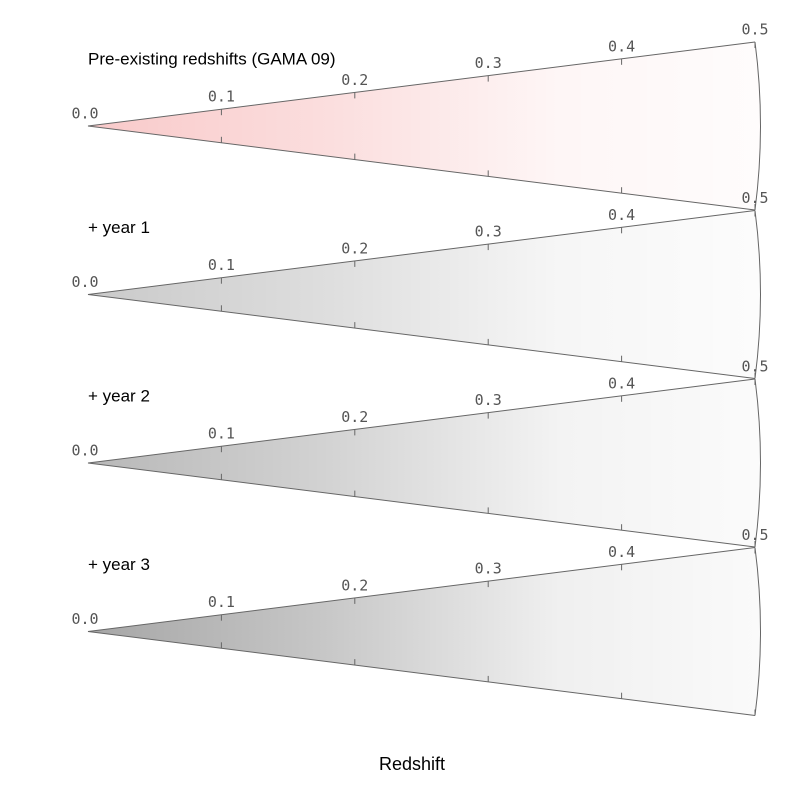 This screenshot has height=800, width=800. What do you see at coordinates (119, 227) in the screenshot?
I see `panel-title: + year 1` at bounding box center [119, 227].